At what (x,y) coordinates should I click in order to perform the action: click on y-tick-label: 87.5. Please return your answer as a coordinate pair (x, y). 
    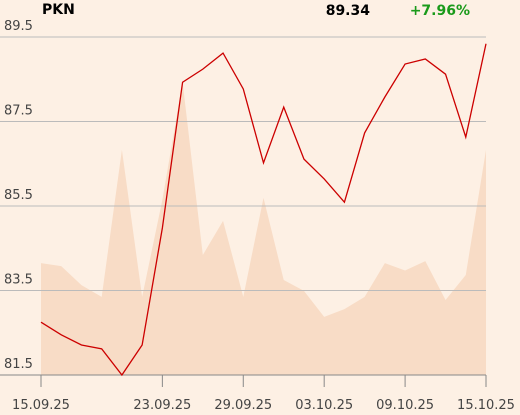
    Looking at the image, I should click on (18, 111).